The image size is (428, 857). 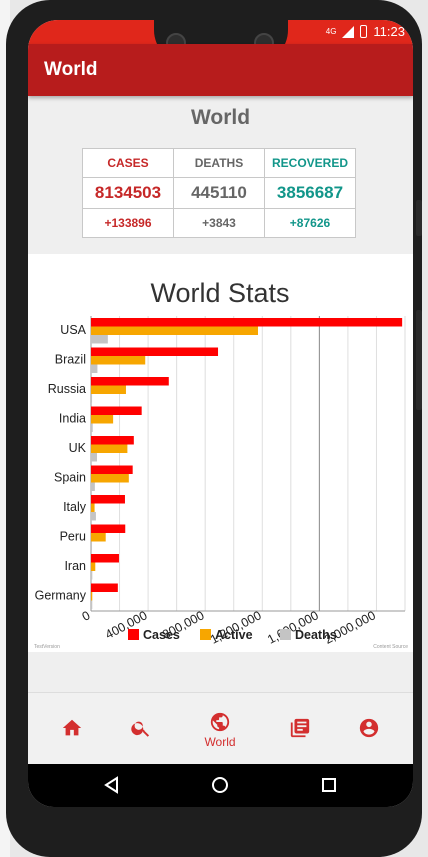 I want to click on bar-active-usa, so click(x=174, y=330).